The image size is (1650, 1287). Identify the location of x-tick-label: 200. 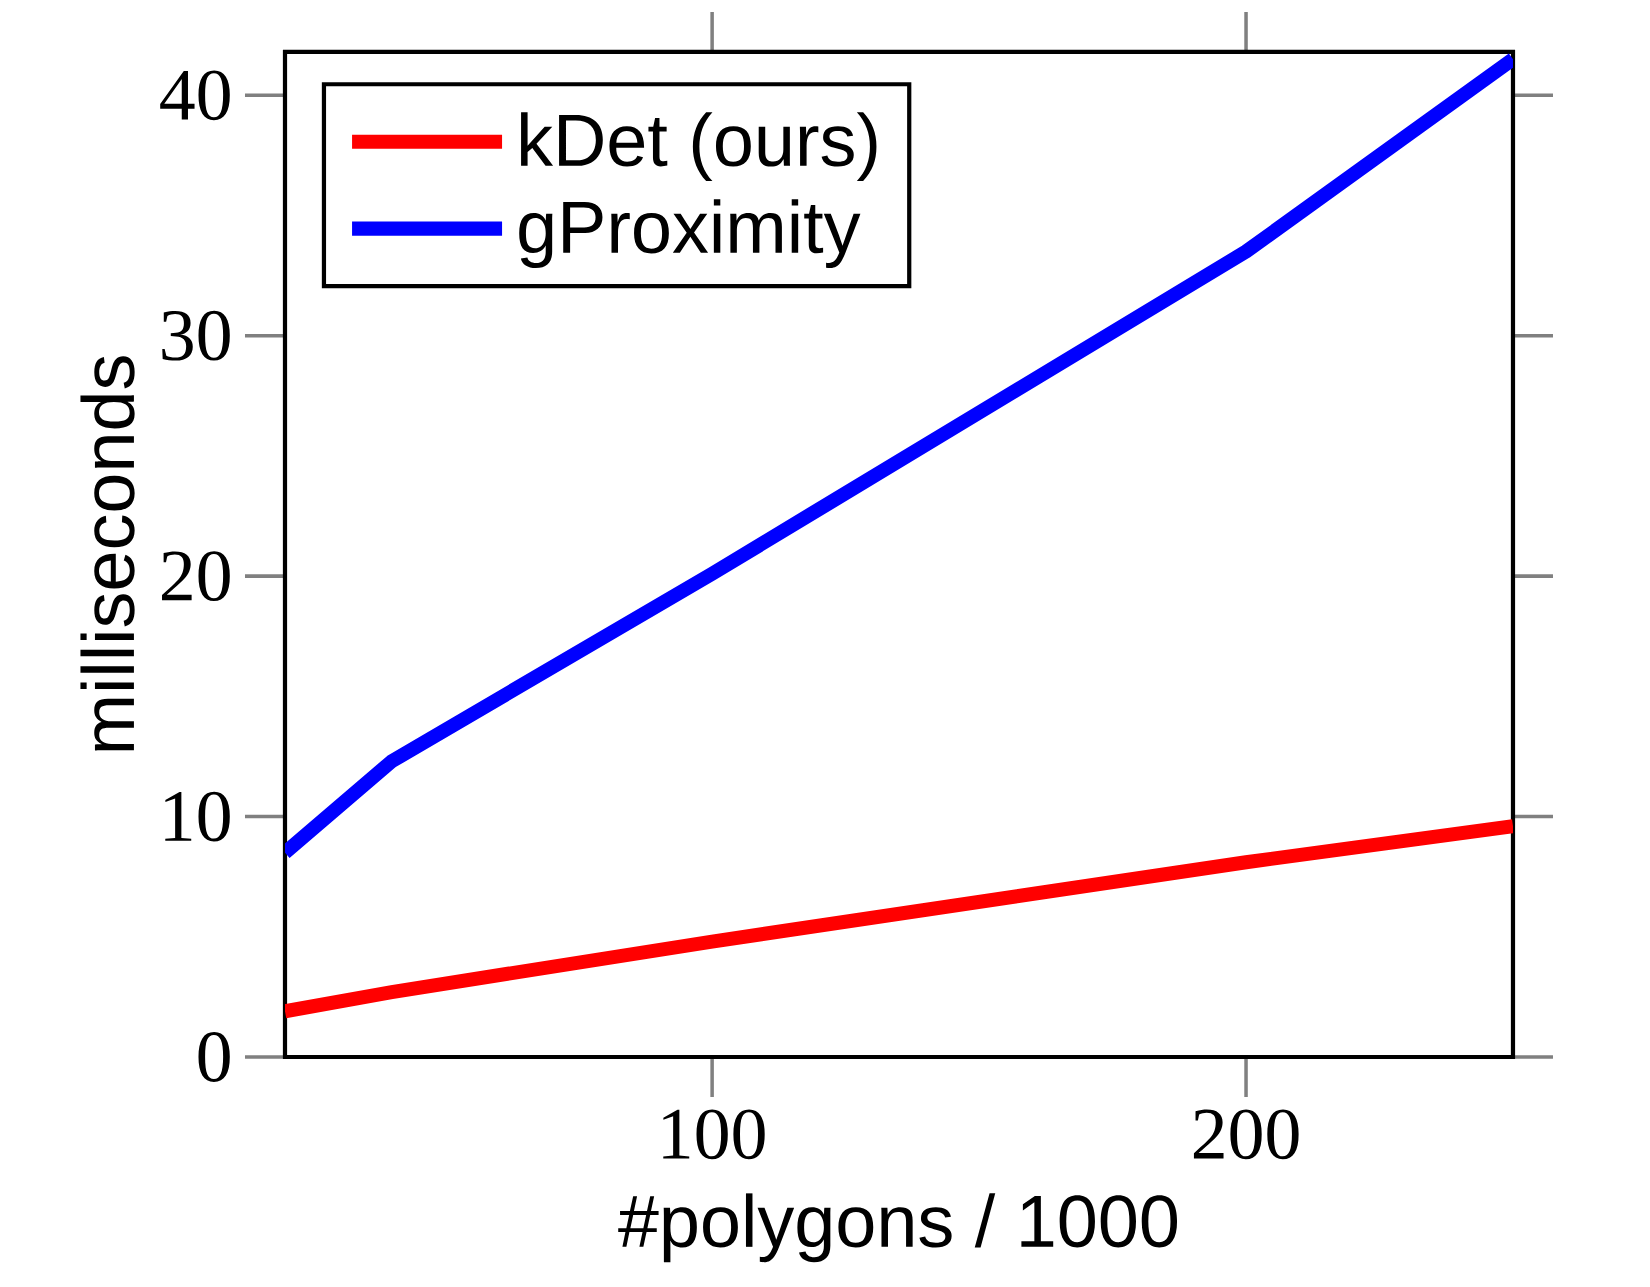
(1246, 1134).